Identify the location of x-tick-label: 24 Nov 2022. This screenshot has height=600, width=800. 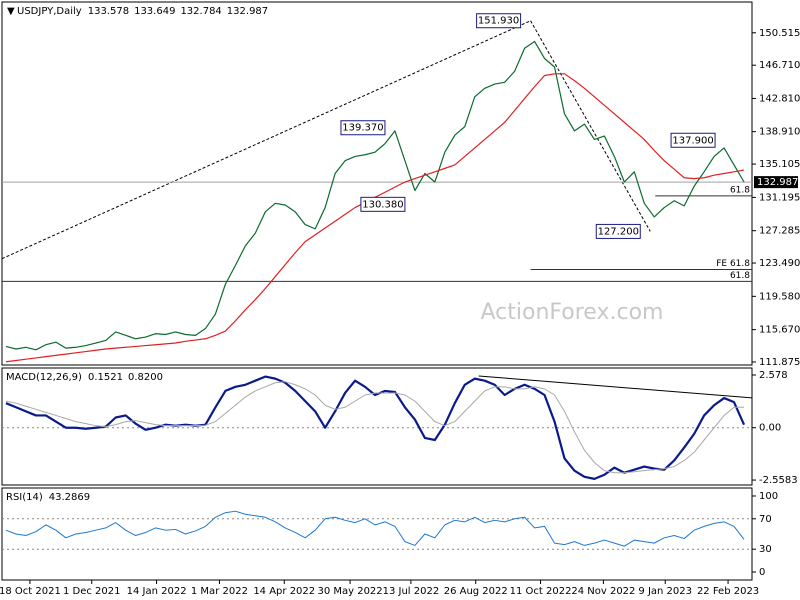
(603, 591).